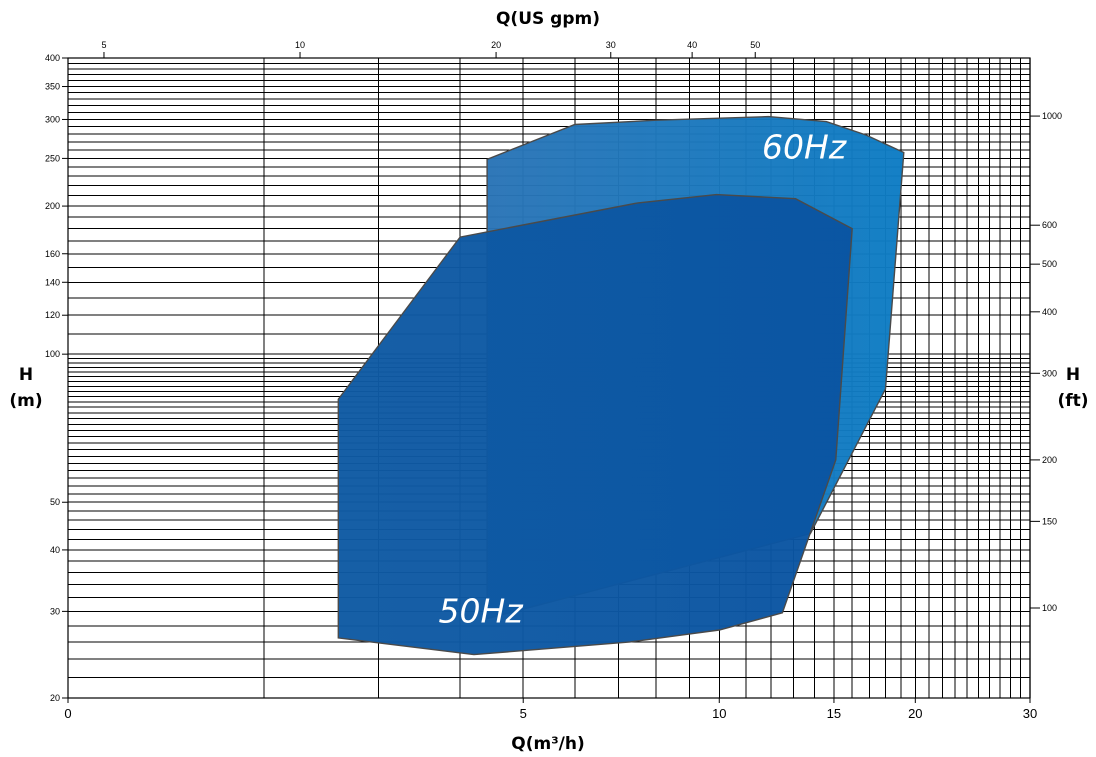 Image resolution: width=1096 pixels, height=757 pixels. Describe the element at coordinates (1072, 401) in the screenshot. I see `y-axis-right-title-line2: (ft)` at that location.